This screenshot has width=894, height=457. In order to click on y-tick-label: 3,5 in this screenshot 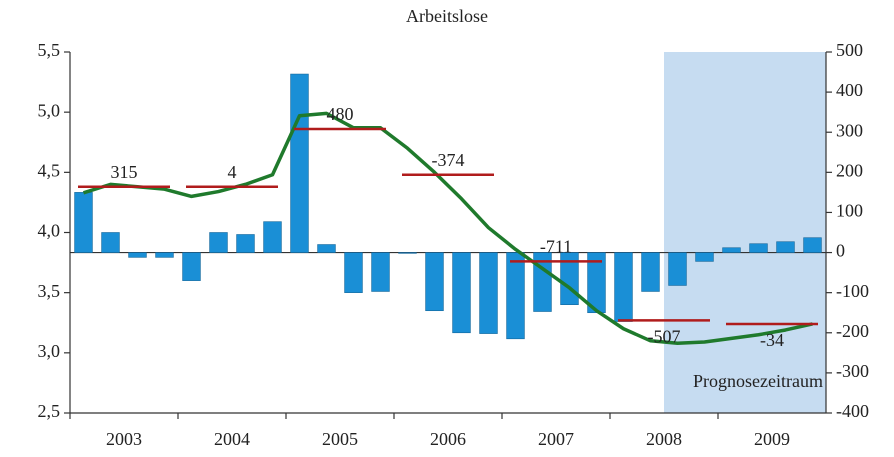, I will do `click(49, 291)`.